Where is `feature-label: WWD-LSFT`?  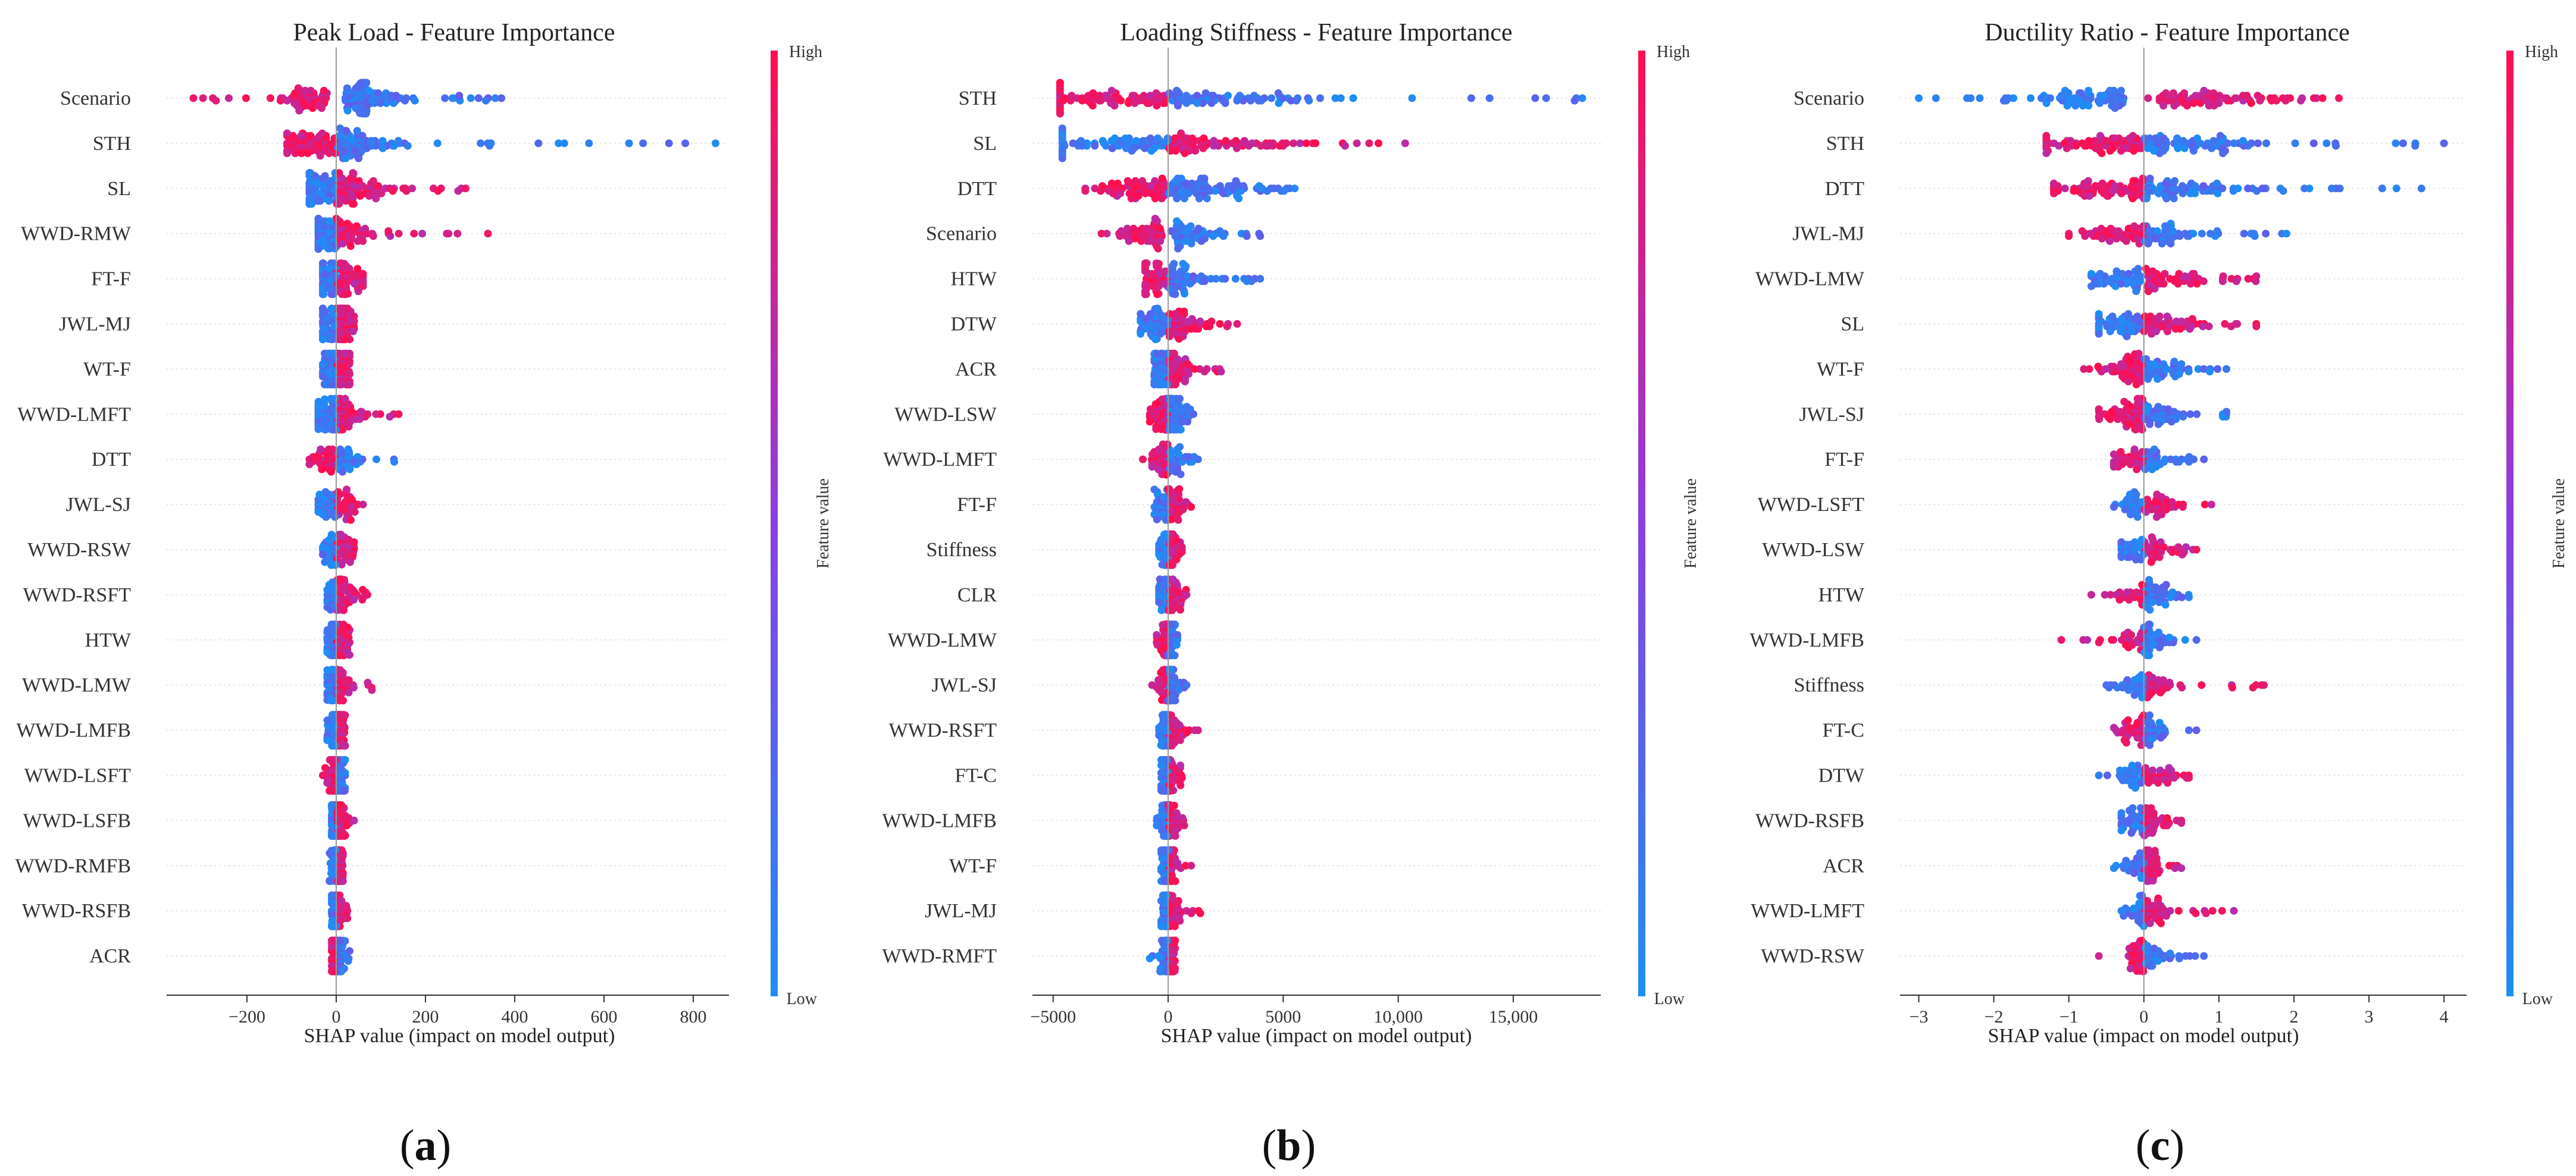
feature-label: WWD-LSFT is located at coordinates (1811, 505).